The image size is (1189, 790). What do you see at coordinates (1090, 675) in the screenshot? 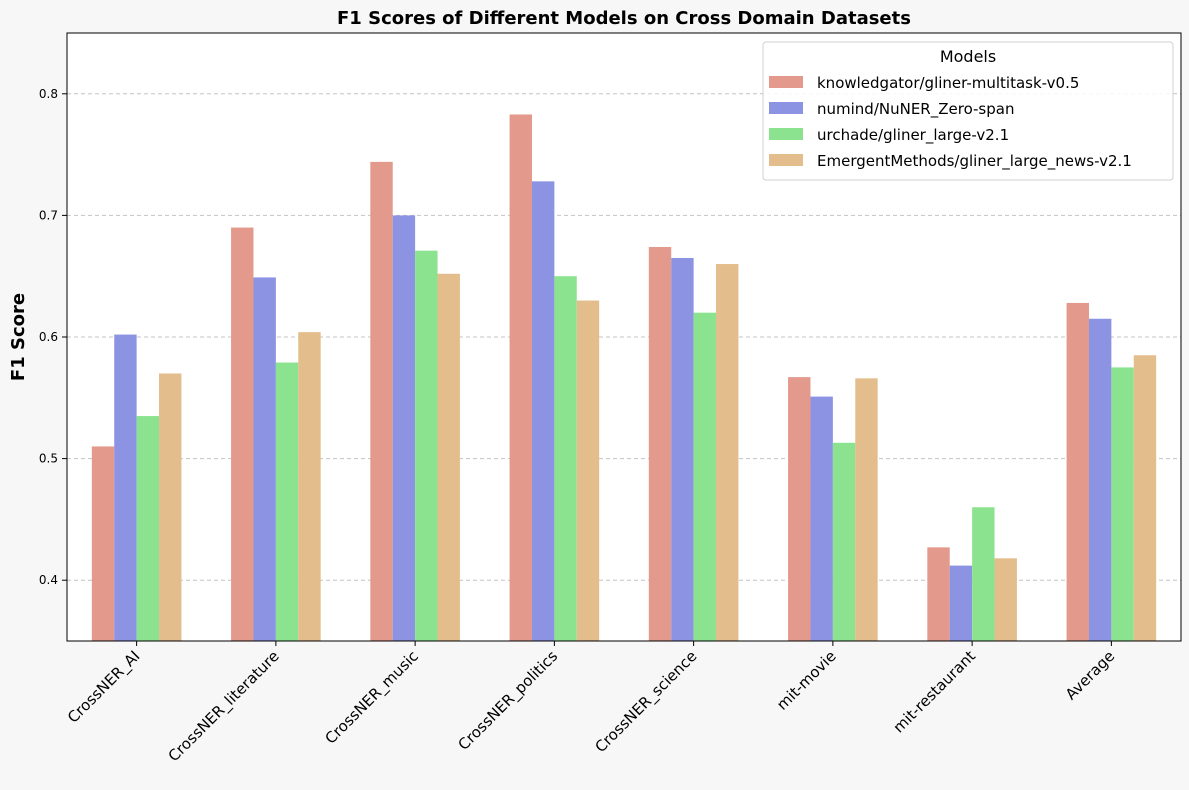
I see `x-tick-label: Average` at bounding box center [1090, 675].